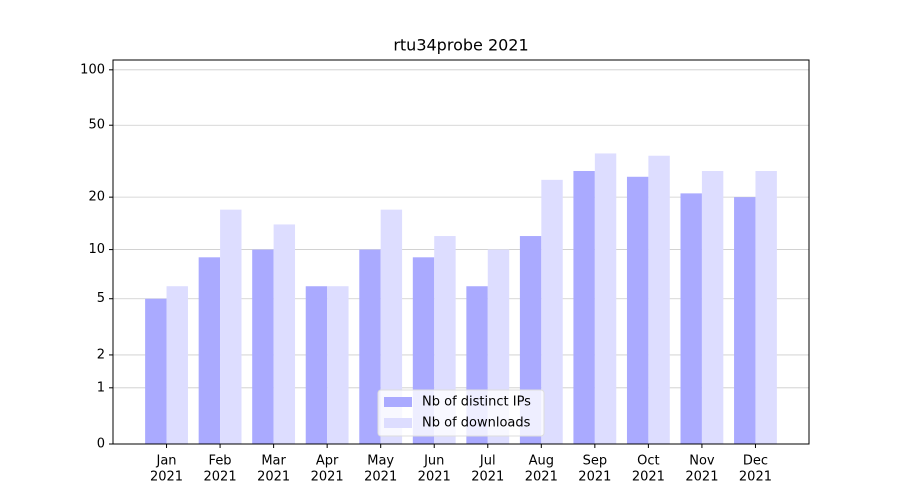 This screenshot has width=900, height=504. I want to click on y-tick-label: 5, so click(101, 298).